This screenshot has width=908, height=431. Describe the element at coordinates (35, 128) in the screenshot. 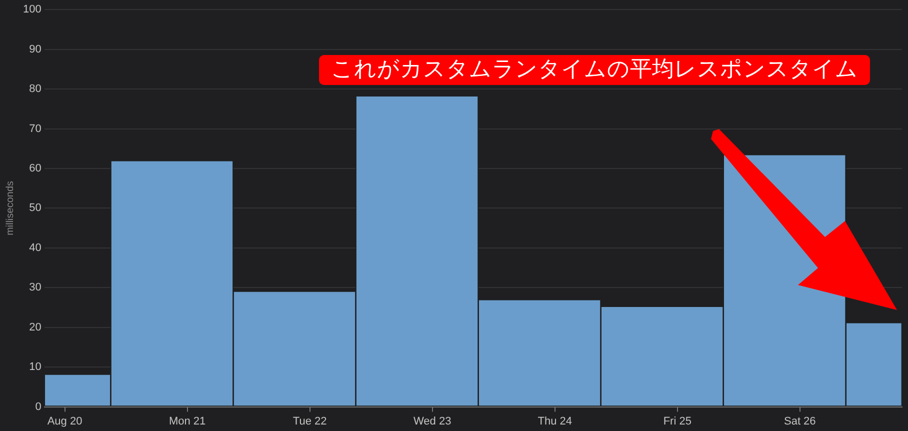

I see `y-tick-label: 70` at that location.